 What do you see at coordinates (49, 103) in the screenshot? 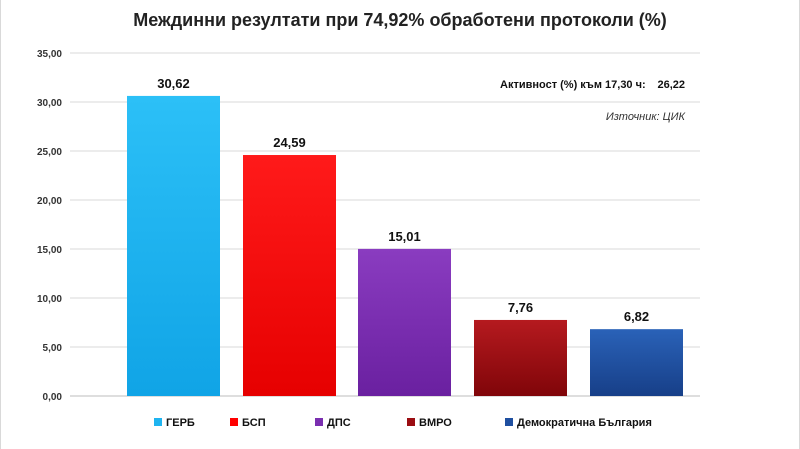
I see `y-tick-label: 30,00` at bounding box center [49, 103].